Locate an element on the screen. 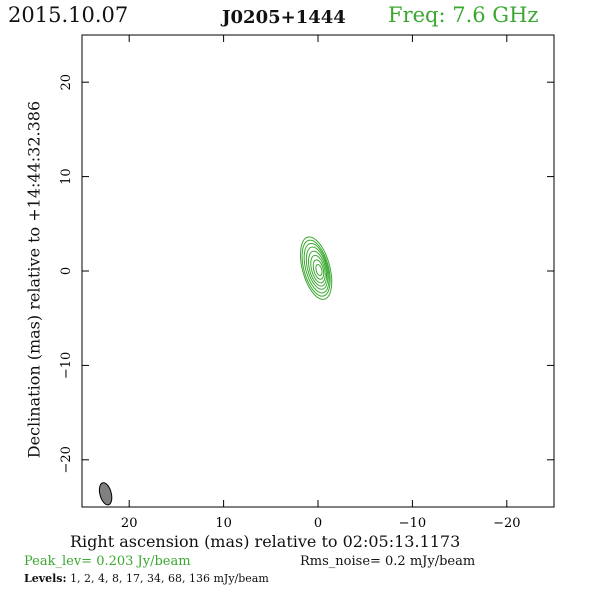 The width and height of the screenshot is (590, 590). source-name: J0205+1444 is located at coordinates (284, 17).